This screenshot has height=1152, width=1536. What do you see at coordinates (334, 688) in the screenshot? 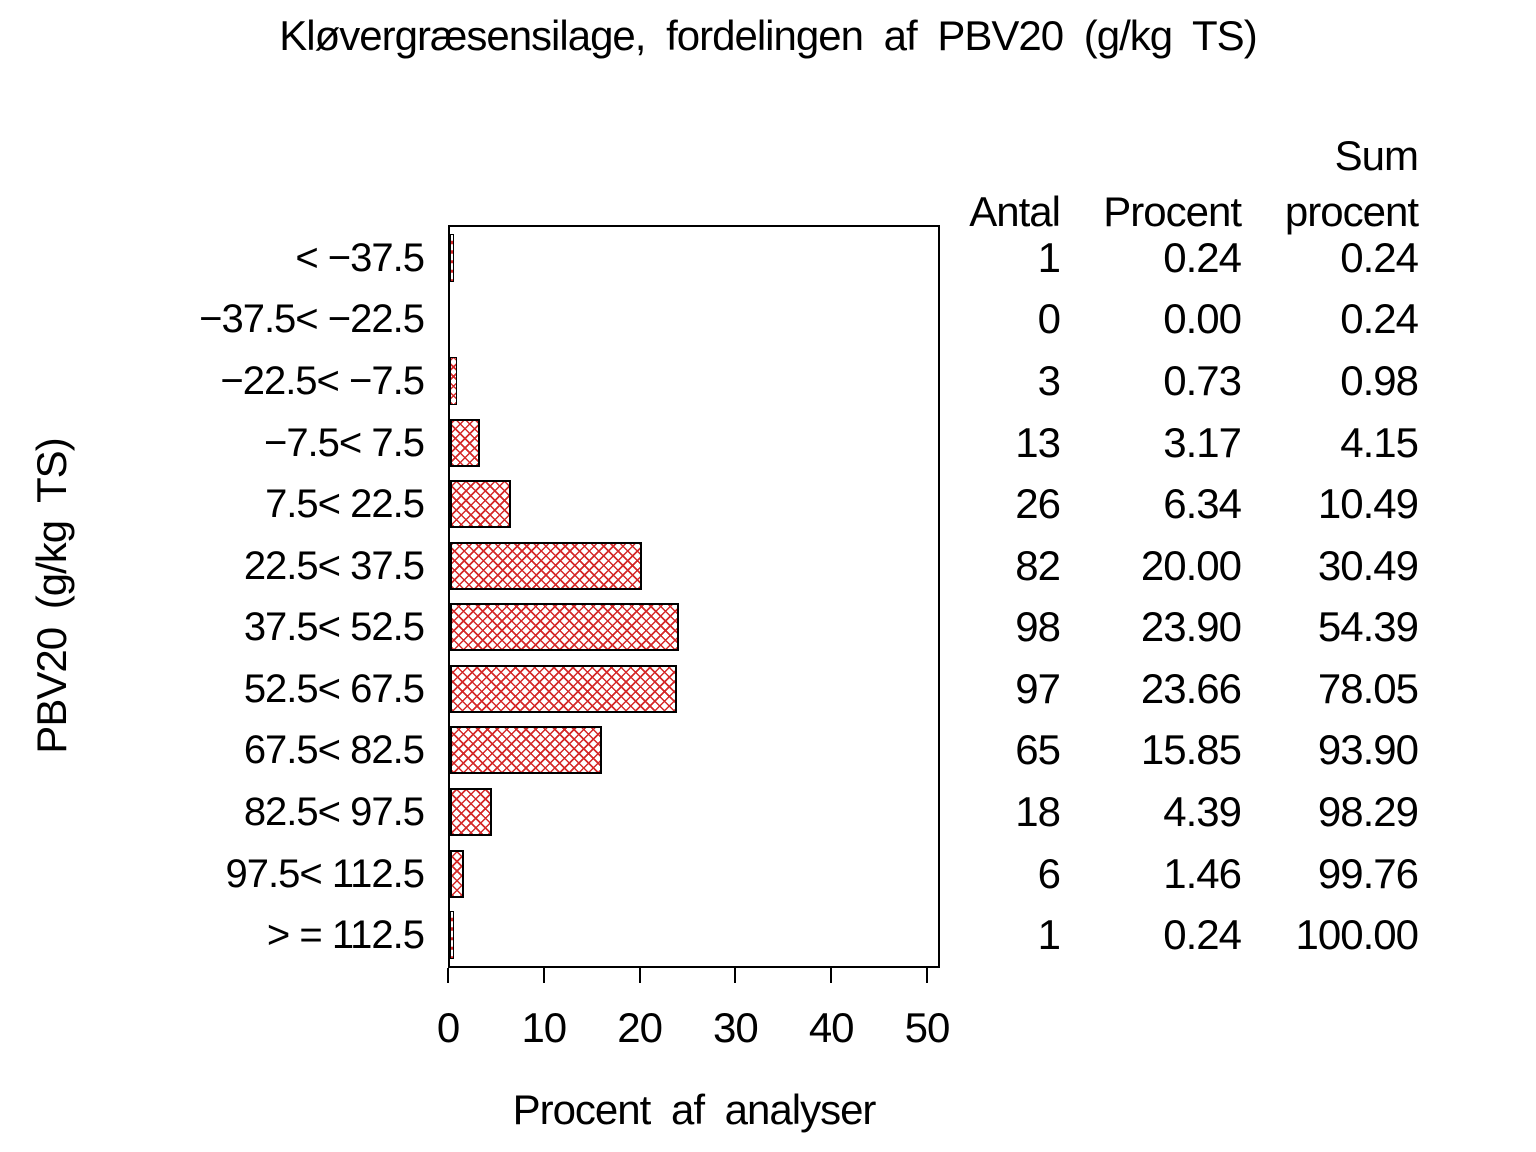
I see `category-label-7: 52.5< 67.5` at bounding box center [334, 688].